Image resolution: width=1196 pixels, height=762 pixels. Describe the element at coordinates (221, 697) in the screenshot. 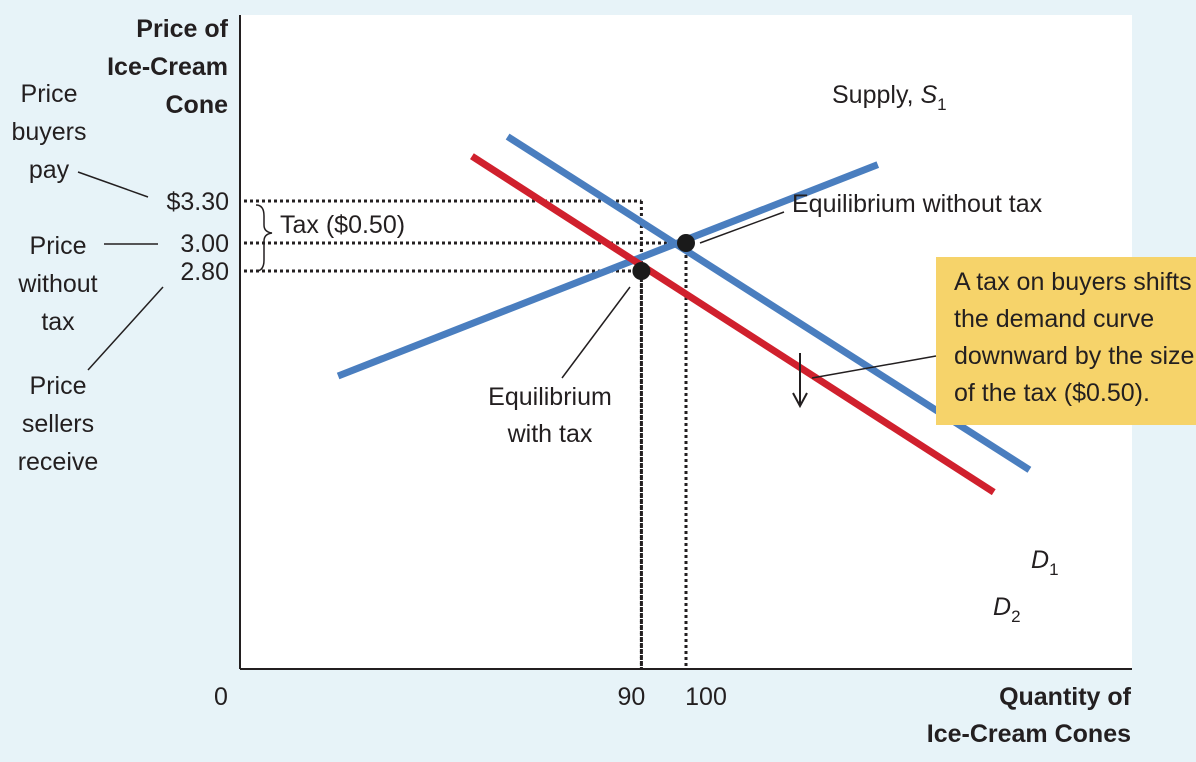

I see `origin-label: 0` at that location.